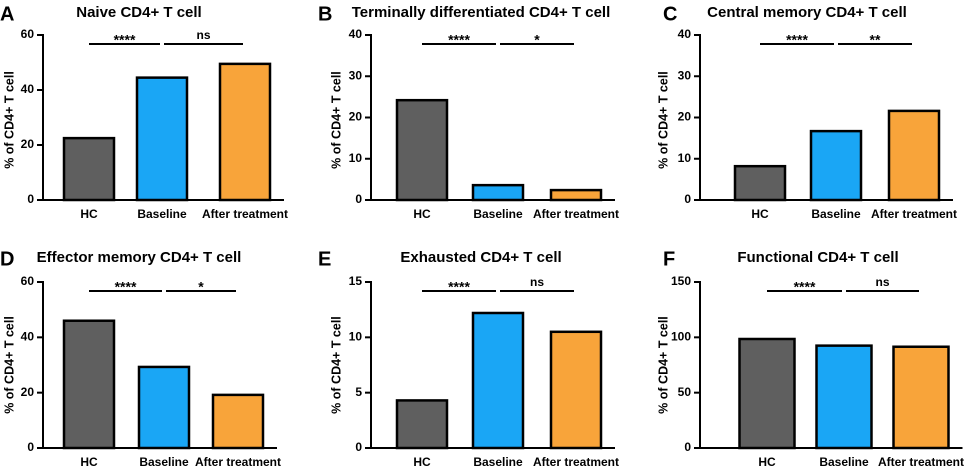 The image size is (969, 468). I want to click on panel-letter: F, so click(669, 259).